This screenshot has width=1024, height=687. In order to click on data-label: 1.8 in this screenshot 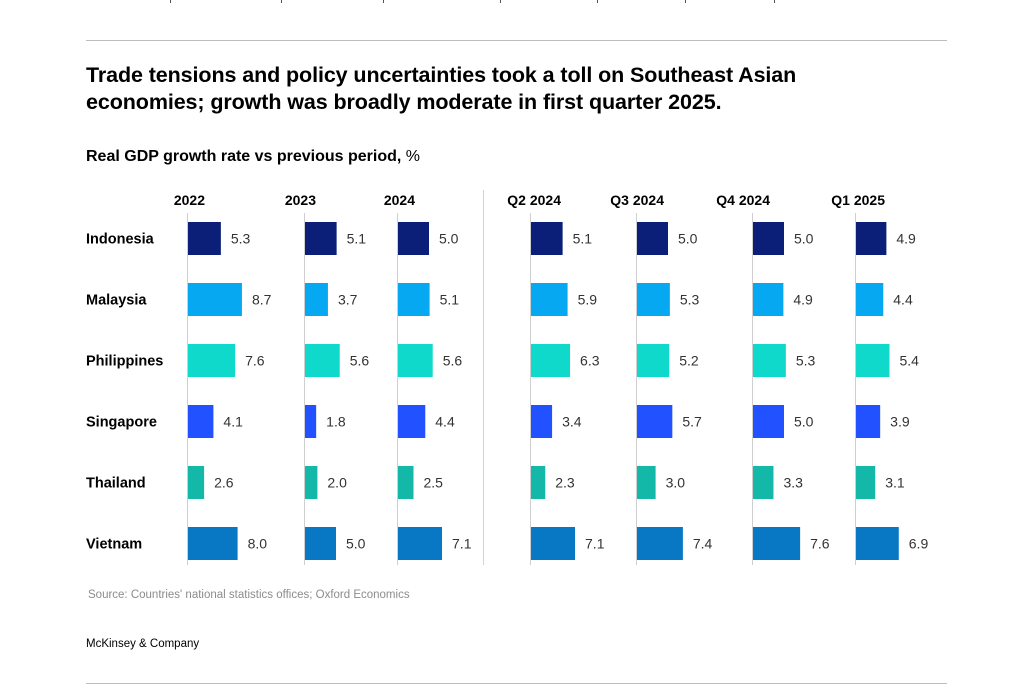, I will do `click(336, 422)`.